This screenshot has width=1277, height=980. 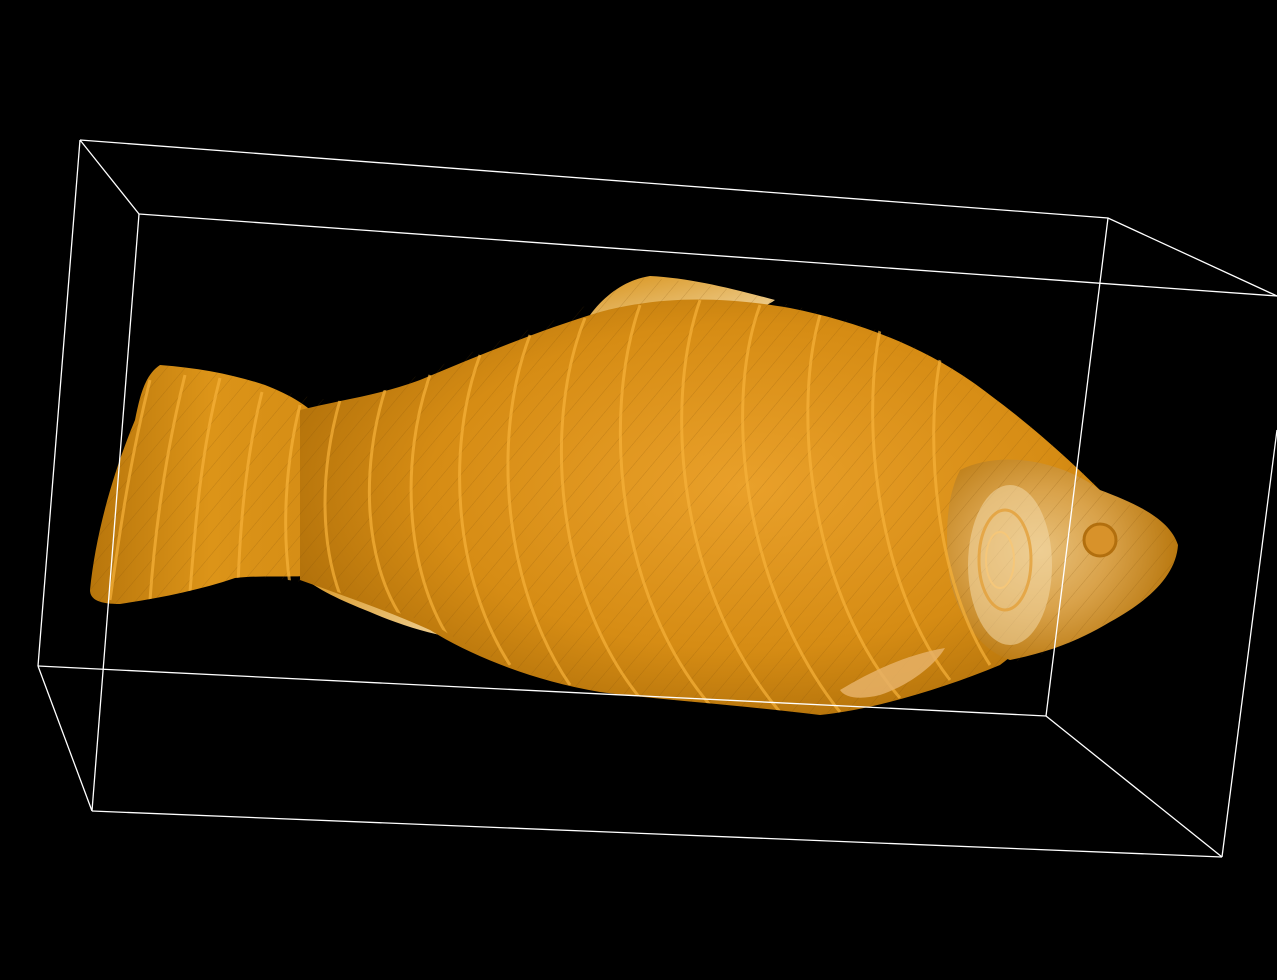 I want to click on pectoral-fin, so click(x=892, y=673).